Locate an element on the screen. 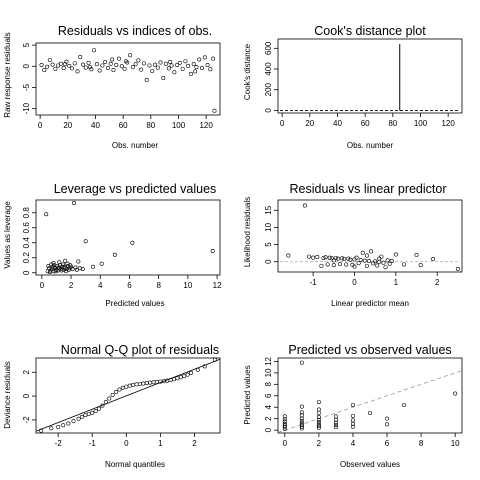 Image resolution: width=480 pixels, height=480 pixels. y-tick-label: 600 is located at coordinates (268, 48).